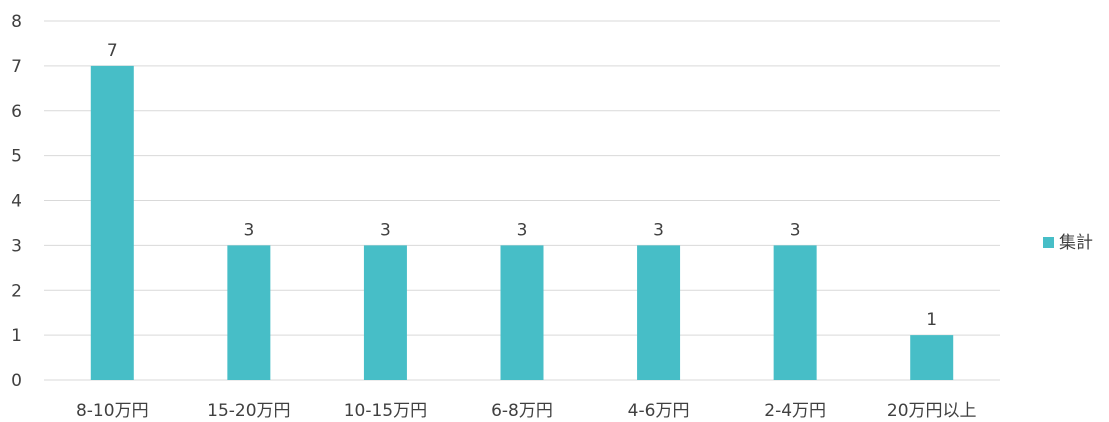 Image resolution: width=1109 pixels, height=422 pixels. Describe the element at coordinates (931, 320) in the screenshot. I see `data-label: 1` at that location.